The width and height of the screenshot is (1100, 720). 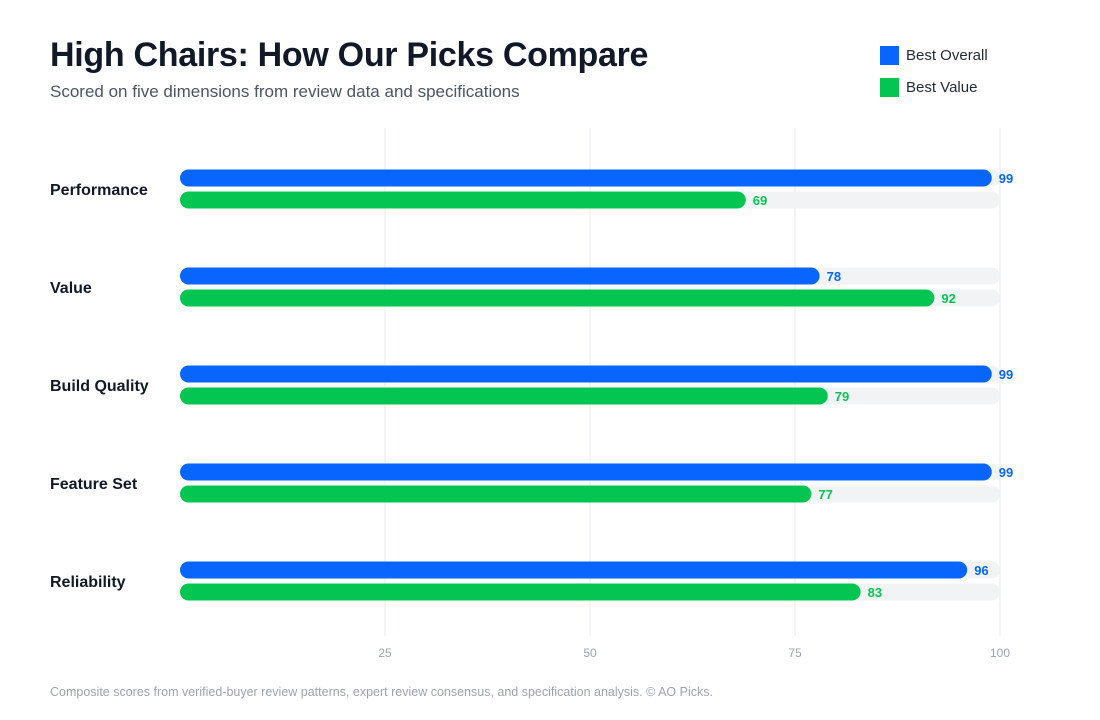 I want to click on bar-value-best-value, so click(x=557, y=298).